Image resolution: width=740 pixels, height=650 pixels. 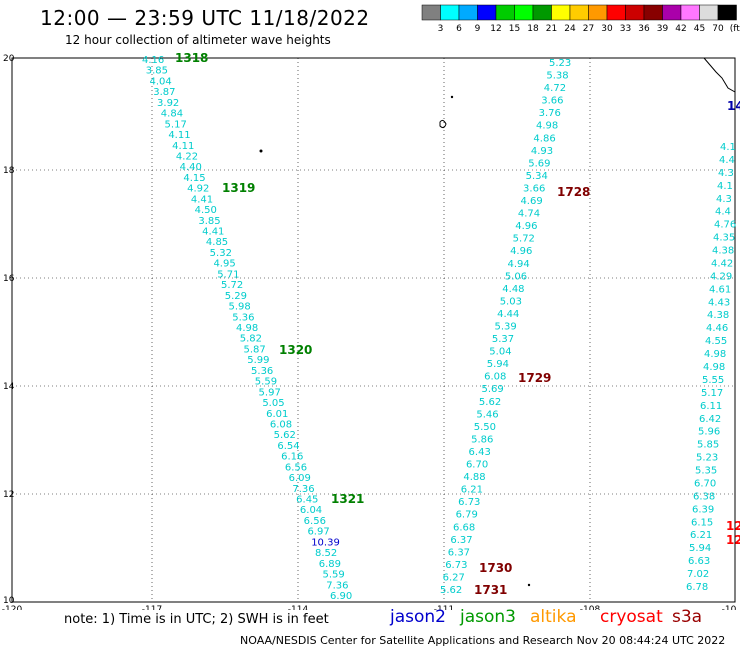 I want to click on longitude-label: -114, so click(x=298, y=607).